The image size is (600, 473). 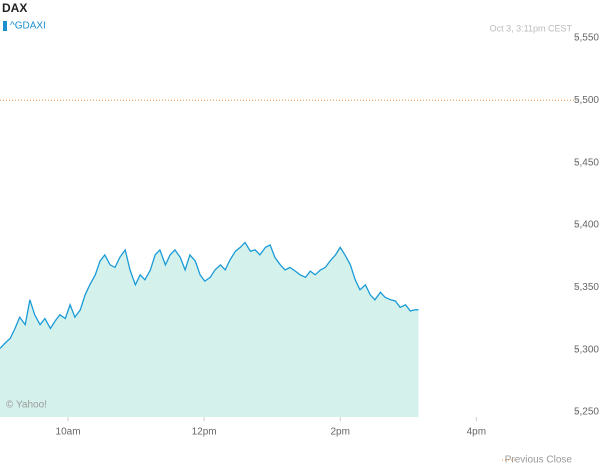 I want to click on y-tick-label: 5,500, so click(x=586, y=100).